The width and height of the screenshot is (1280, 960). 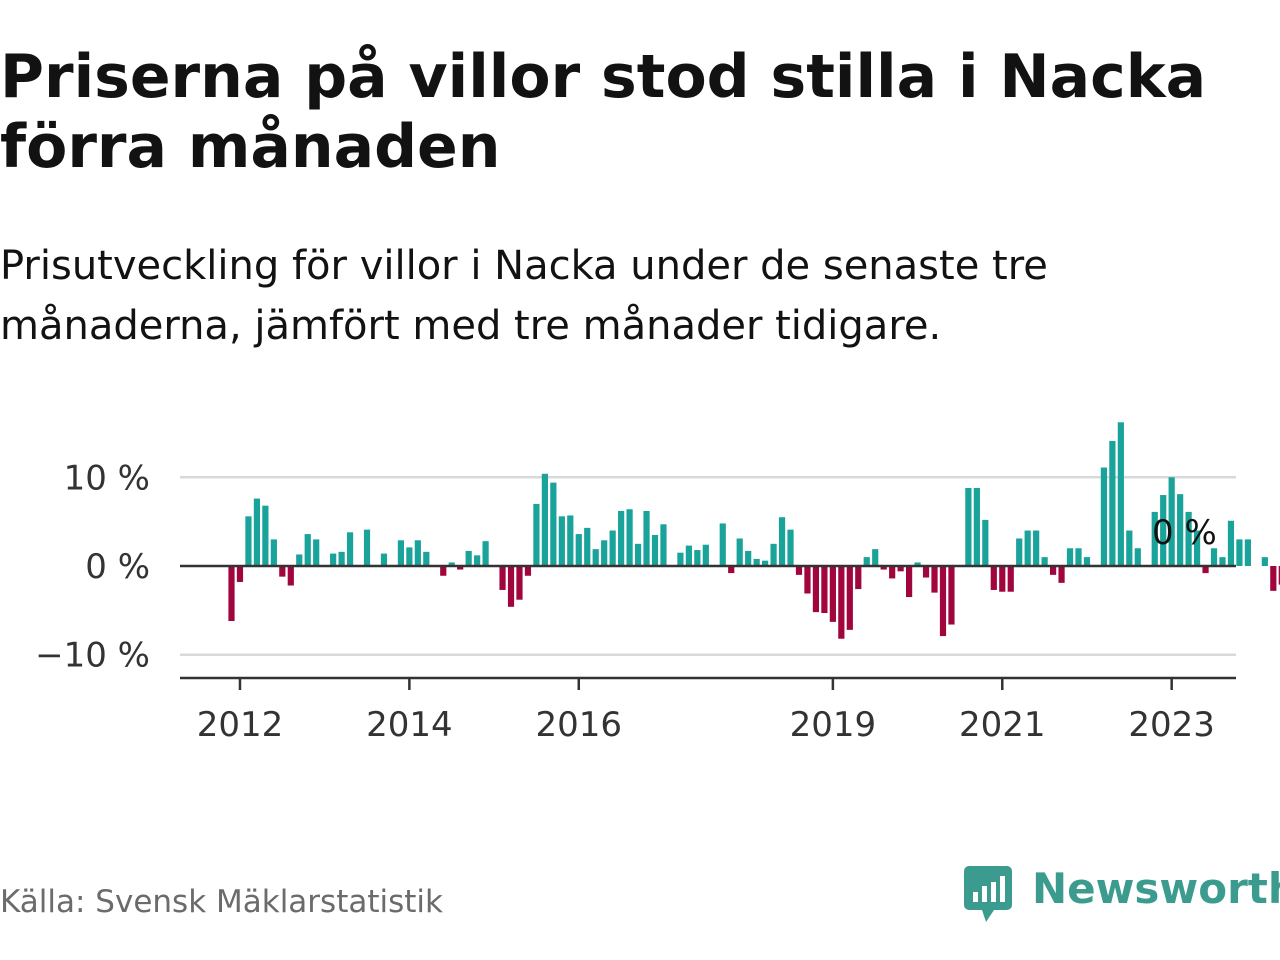 What do you see at coordinates (117, 567) in the screenshot?
I see `y-tick-label: 0 %` at bounding box center [117, 567].